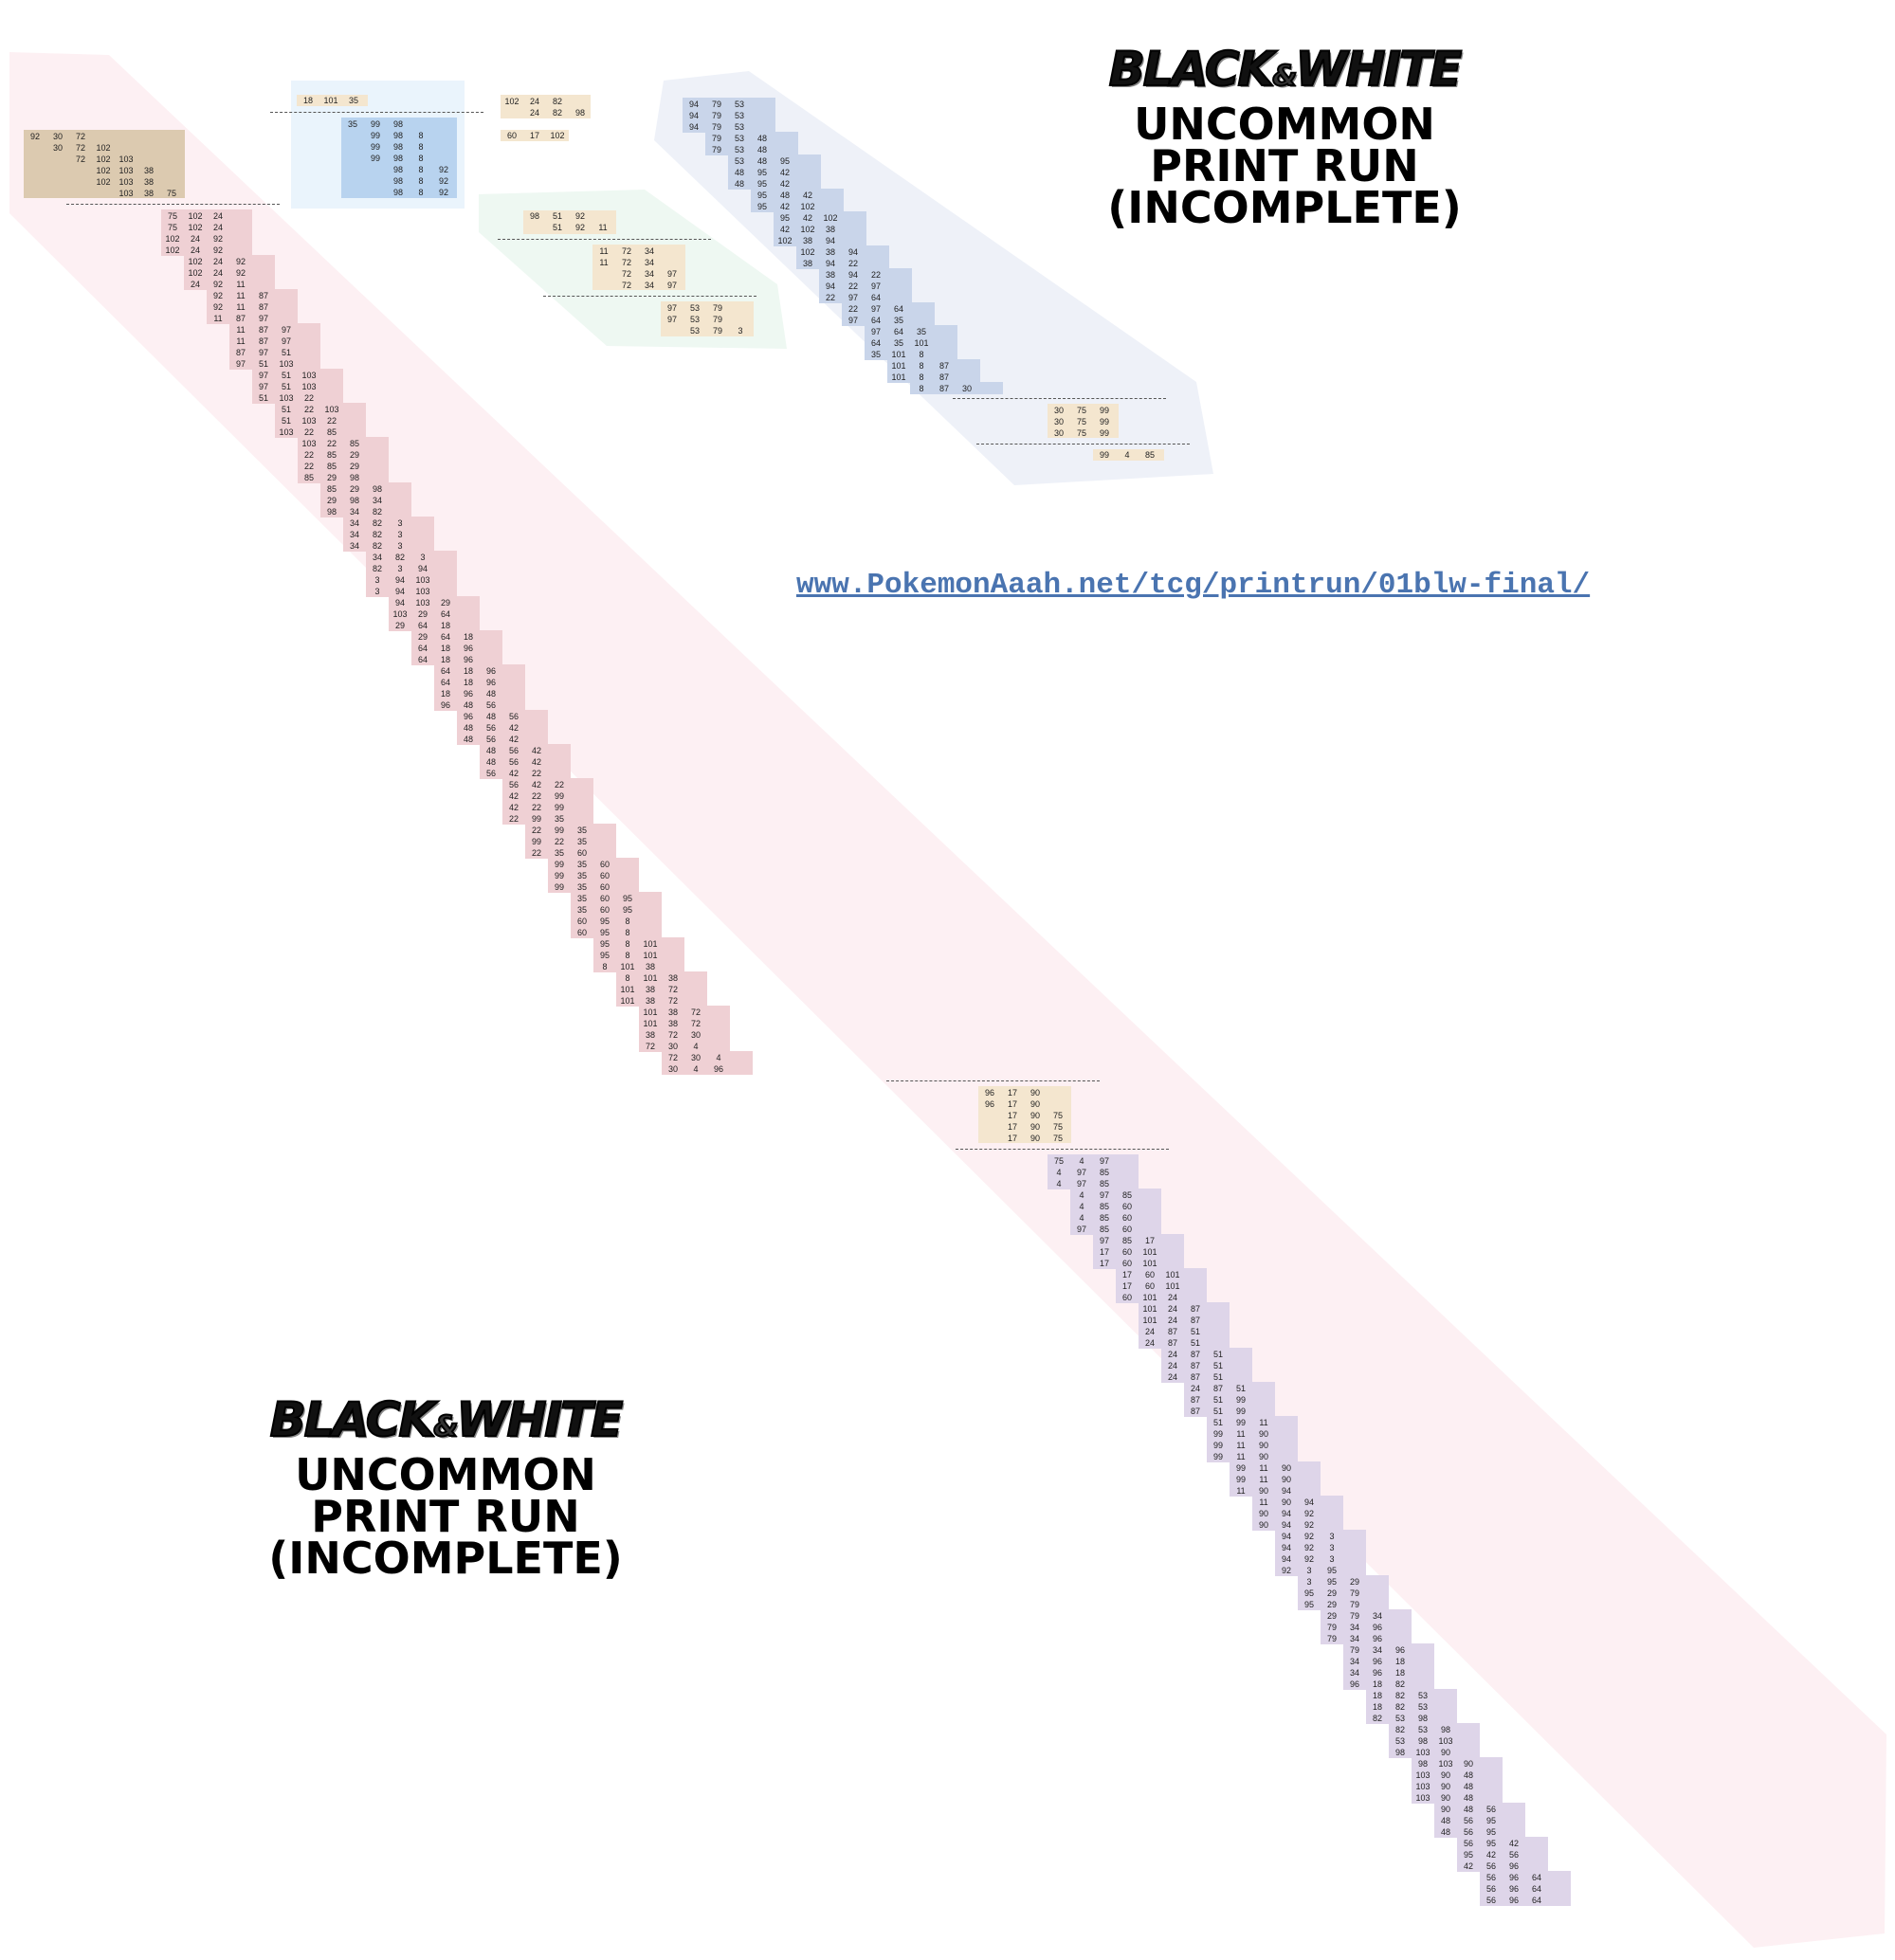 The image size is (1895, 1960). I want to click on divider-line, so click(1062, 1149).